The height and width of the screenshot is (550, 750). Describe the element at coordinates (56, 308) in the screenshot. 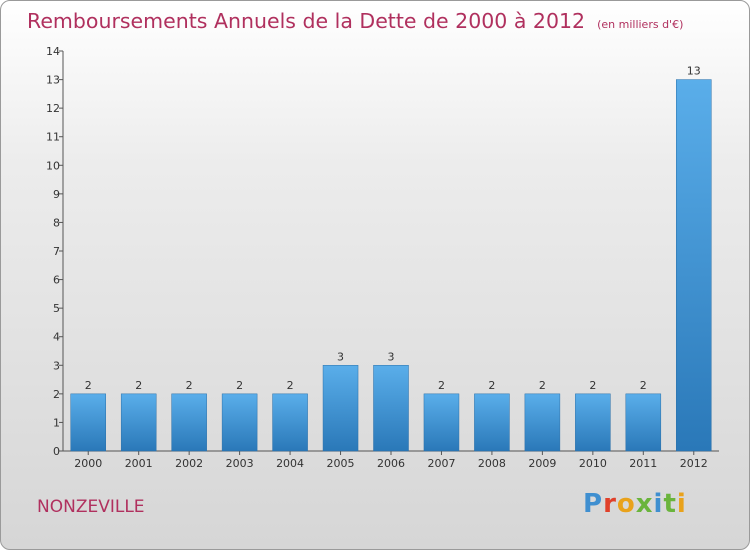

I see `y-tick-label: 5` at that location.